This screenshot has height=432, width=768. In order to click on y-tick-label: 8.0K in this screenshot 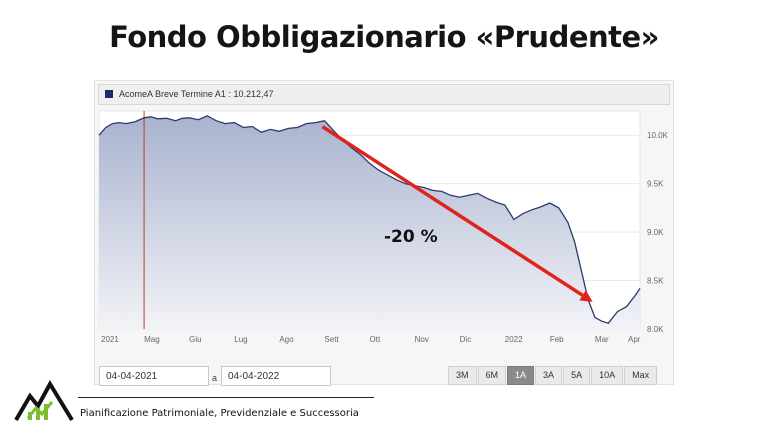, I will do `click(655, 329)`.